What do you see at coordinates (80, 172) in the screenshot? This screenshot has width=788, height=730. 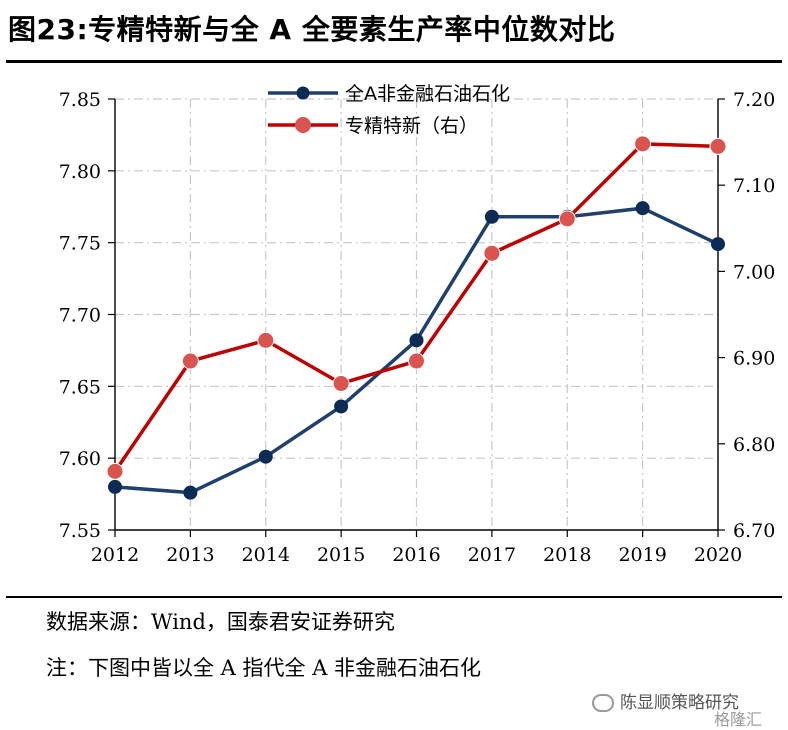 I see `y-left-tick-label: 7.80` at bounding box center [80, 172].